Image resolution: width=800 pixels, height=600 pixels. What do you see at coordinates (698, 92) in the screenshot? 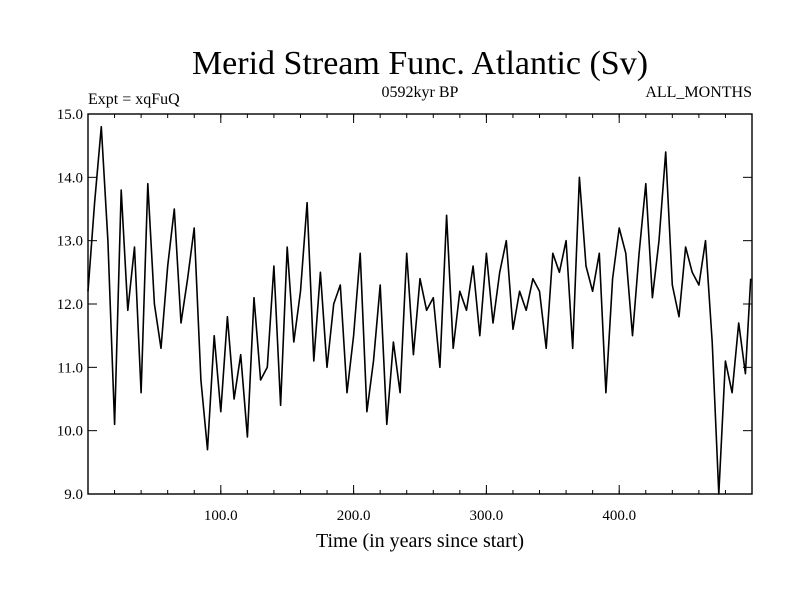
I see `months-label: ALL_MONTHS` at bounding box center [698, 92].